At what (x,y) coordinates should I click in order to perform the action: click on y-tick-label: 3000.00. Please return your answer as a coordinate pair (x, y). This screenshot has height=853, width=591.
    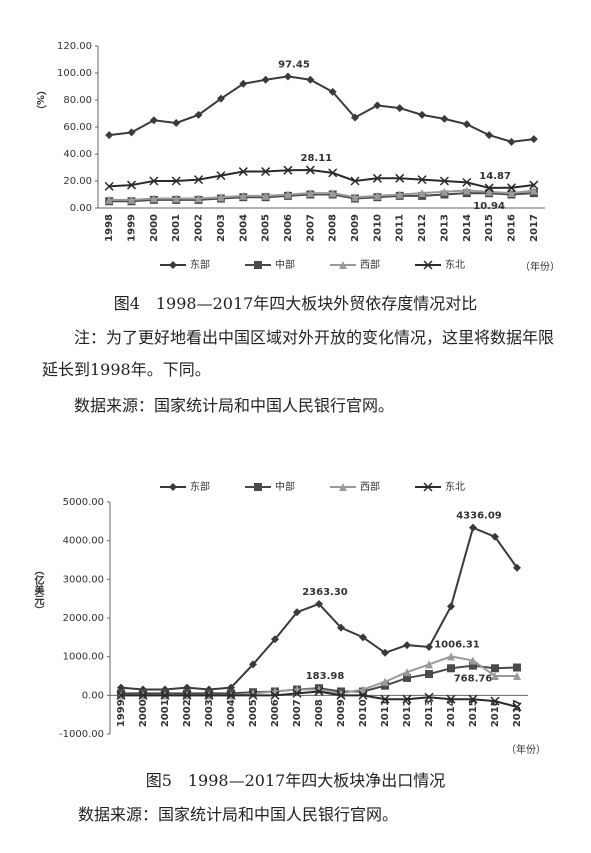
    Looking at the image, I should click on (83, 579).